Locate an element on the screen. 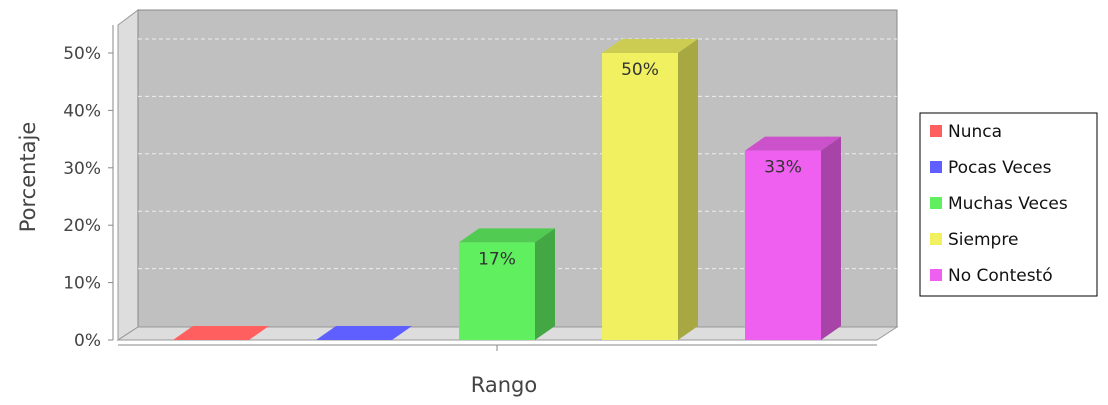  legend-item: No Contestó is located at coordinates (991, 276).